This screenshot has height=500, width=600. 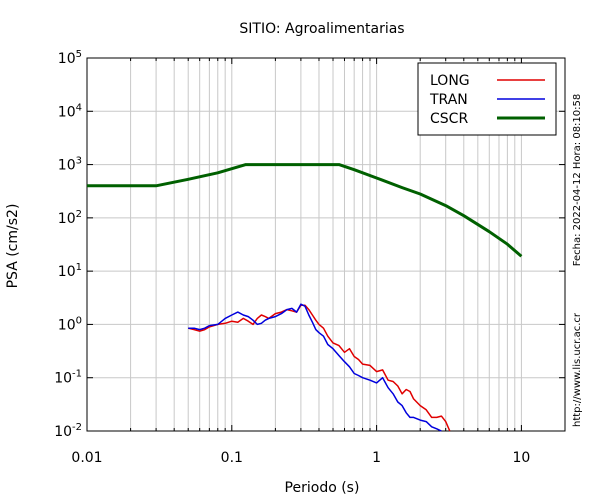 What do you see at coordinates (86, 458) in the screenshot?
I see `x-tick-label: 0.01` at bounding box center [86, 458].